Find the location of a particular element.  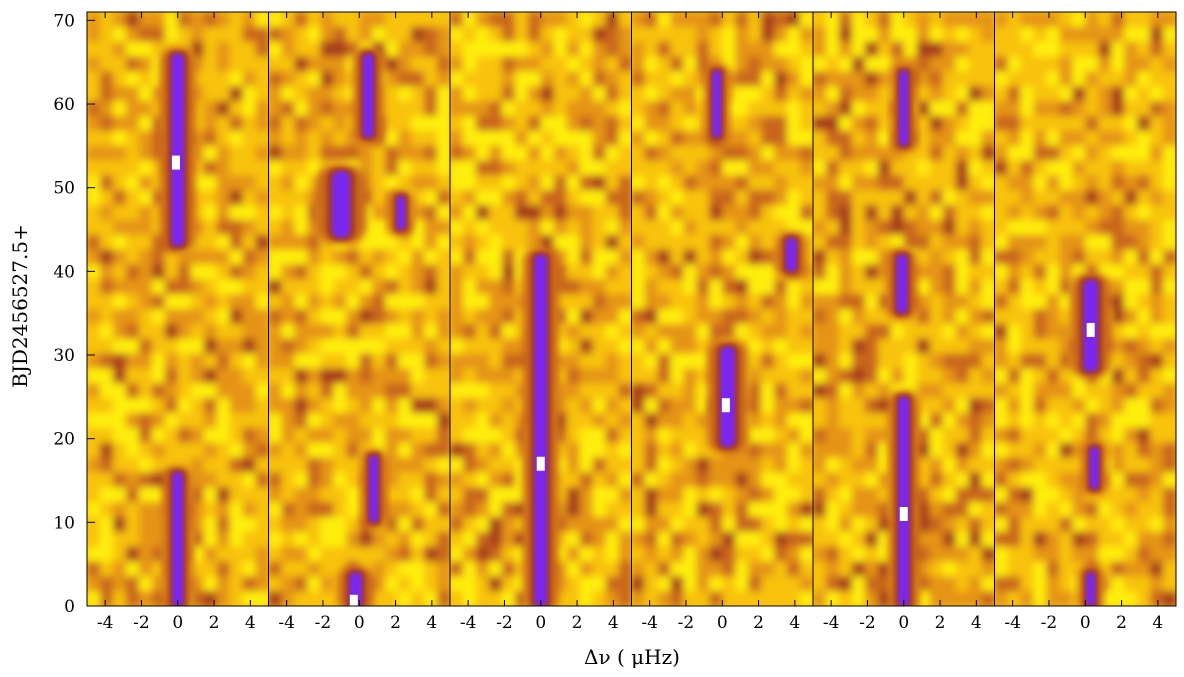

x-tick-label: -4 is located at coordinates (1012, 623).